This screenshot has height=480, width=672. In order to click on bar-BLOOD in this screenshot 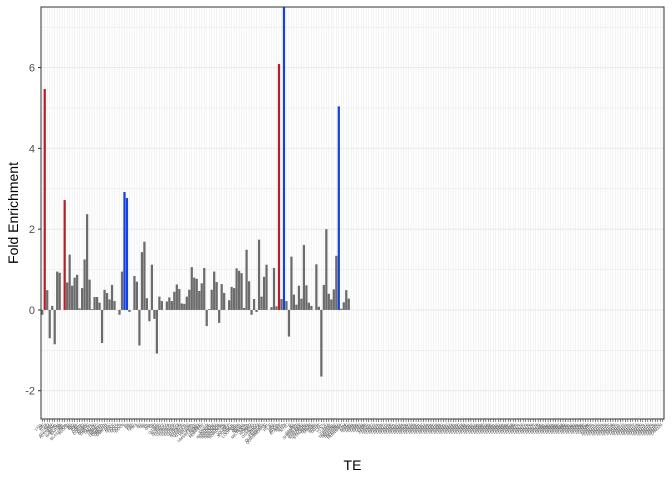, I will do `click(69, 282)`.